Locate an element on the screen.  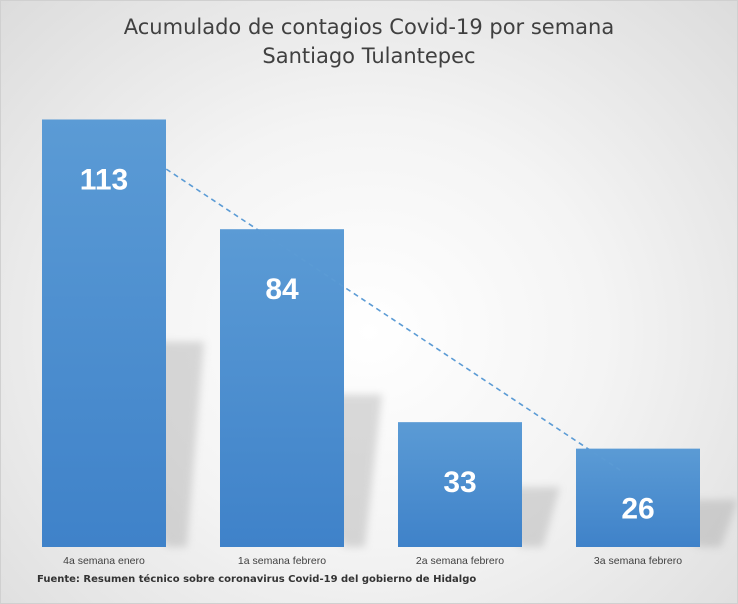
data-label-3: 33 is located at coordinates (459, 482).